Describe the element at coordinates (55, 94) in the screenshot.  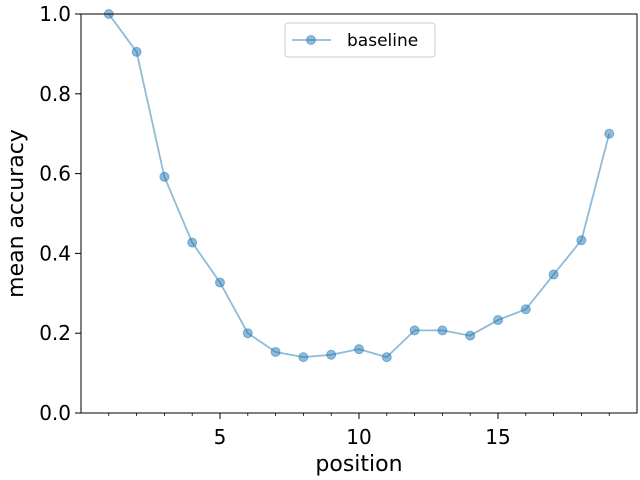
I see `y-tick-label: 0.8` at that location.